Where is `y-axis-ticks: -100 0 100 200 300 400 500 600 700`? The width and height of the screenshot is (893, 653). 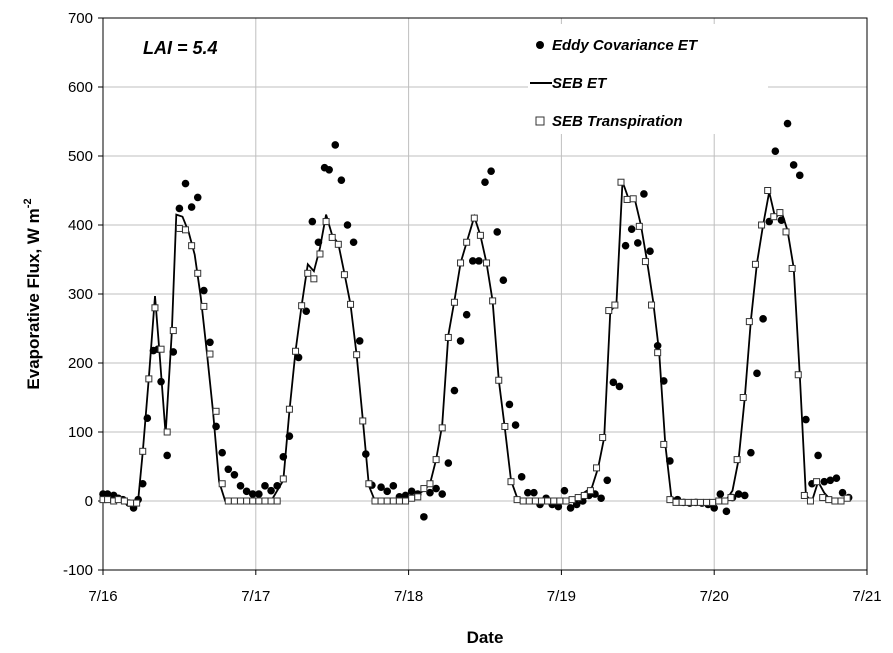 y-axis-ticks: -100 0 100 200 300 400 500 600 700 is located at coordinates (83, 294).